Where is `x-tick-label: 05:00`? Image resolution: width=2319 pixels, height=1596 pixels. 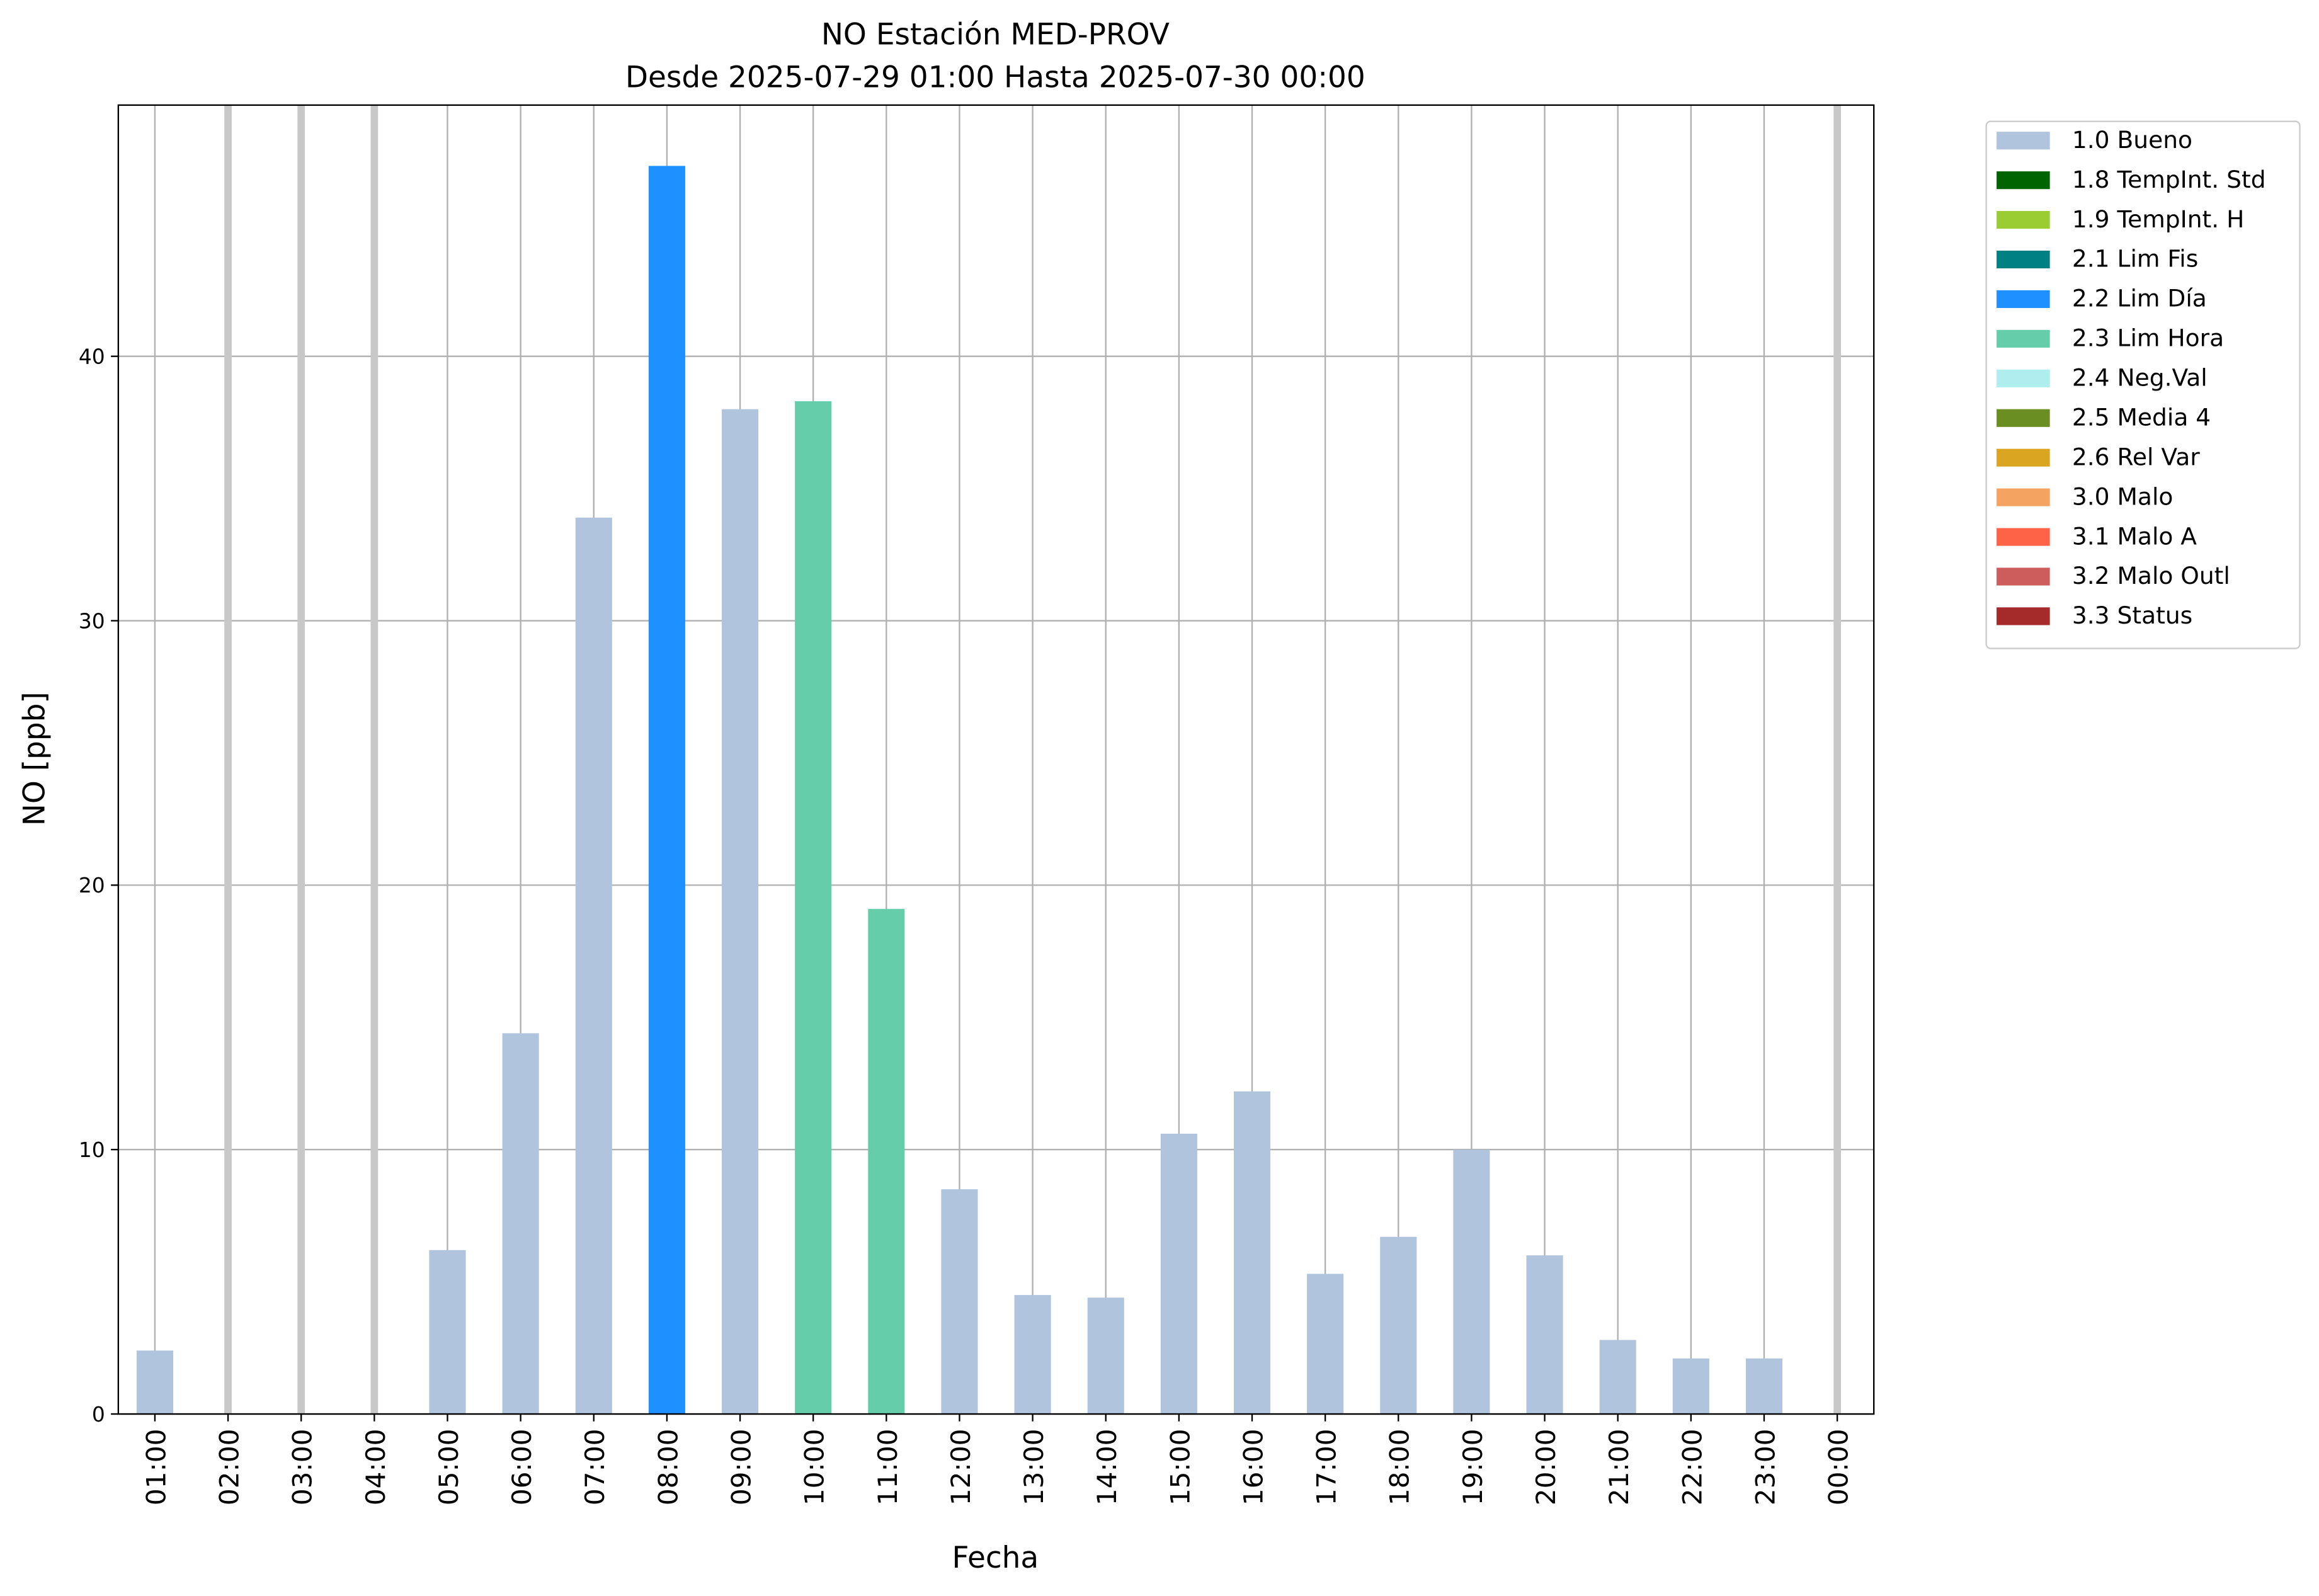 x-tick-label: 05:00 is located at coordinates (448, 1467).